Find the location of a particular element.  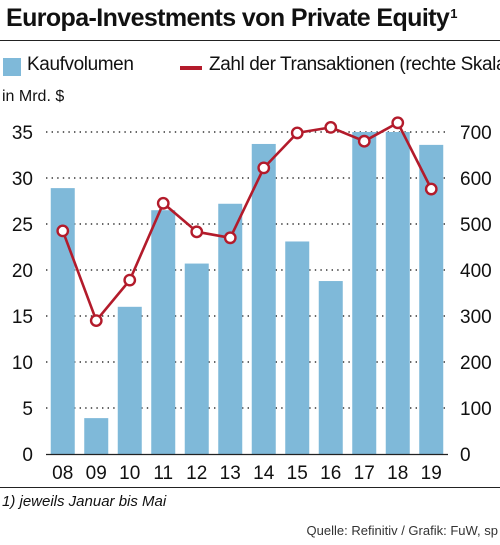

left-tick-label-4: 20 is located at coordinates (22, 271).